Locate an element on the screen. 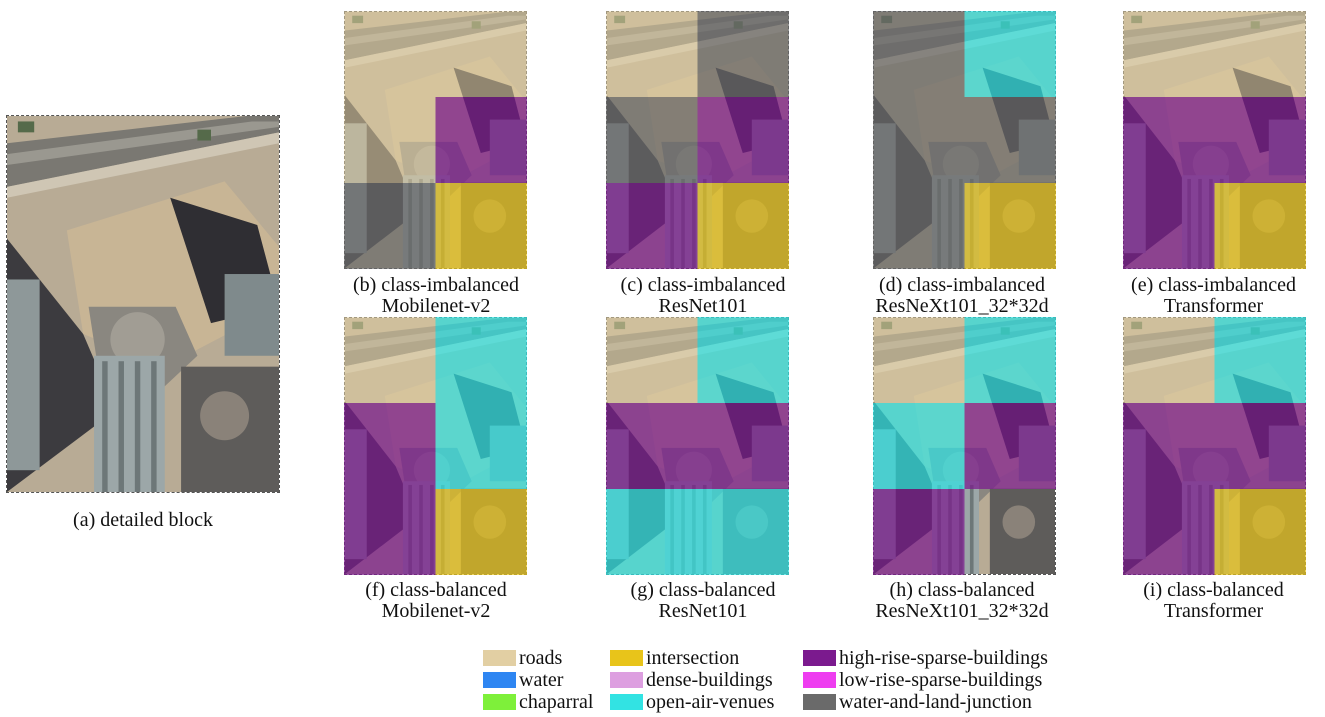  legend-label: water is located at coordinates (541, 680).